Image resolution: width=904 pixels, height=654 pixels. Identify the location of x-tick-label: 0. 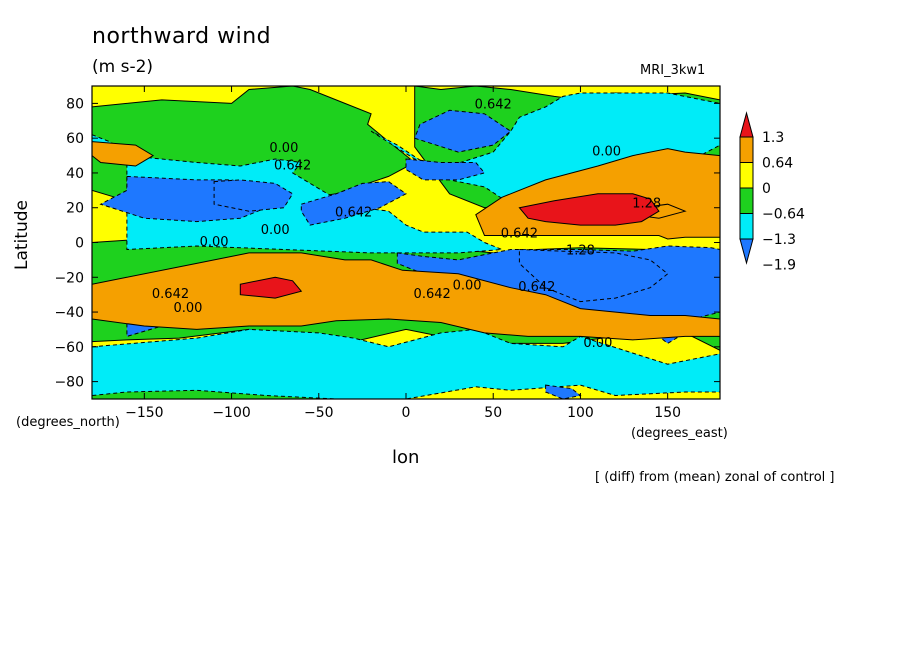
(406, 413).